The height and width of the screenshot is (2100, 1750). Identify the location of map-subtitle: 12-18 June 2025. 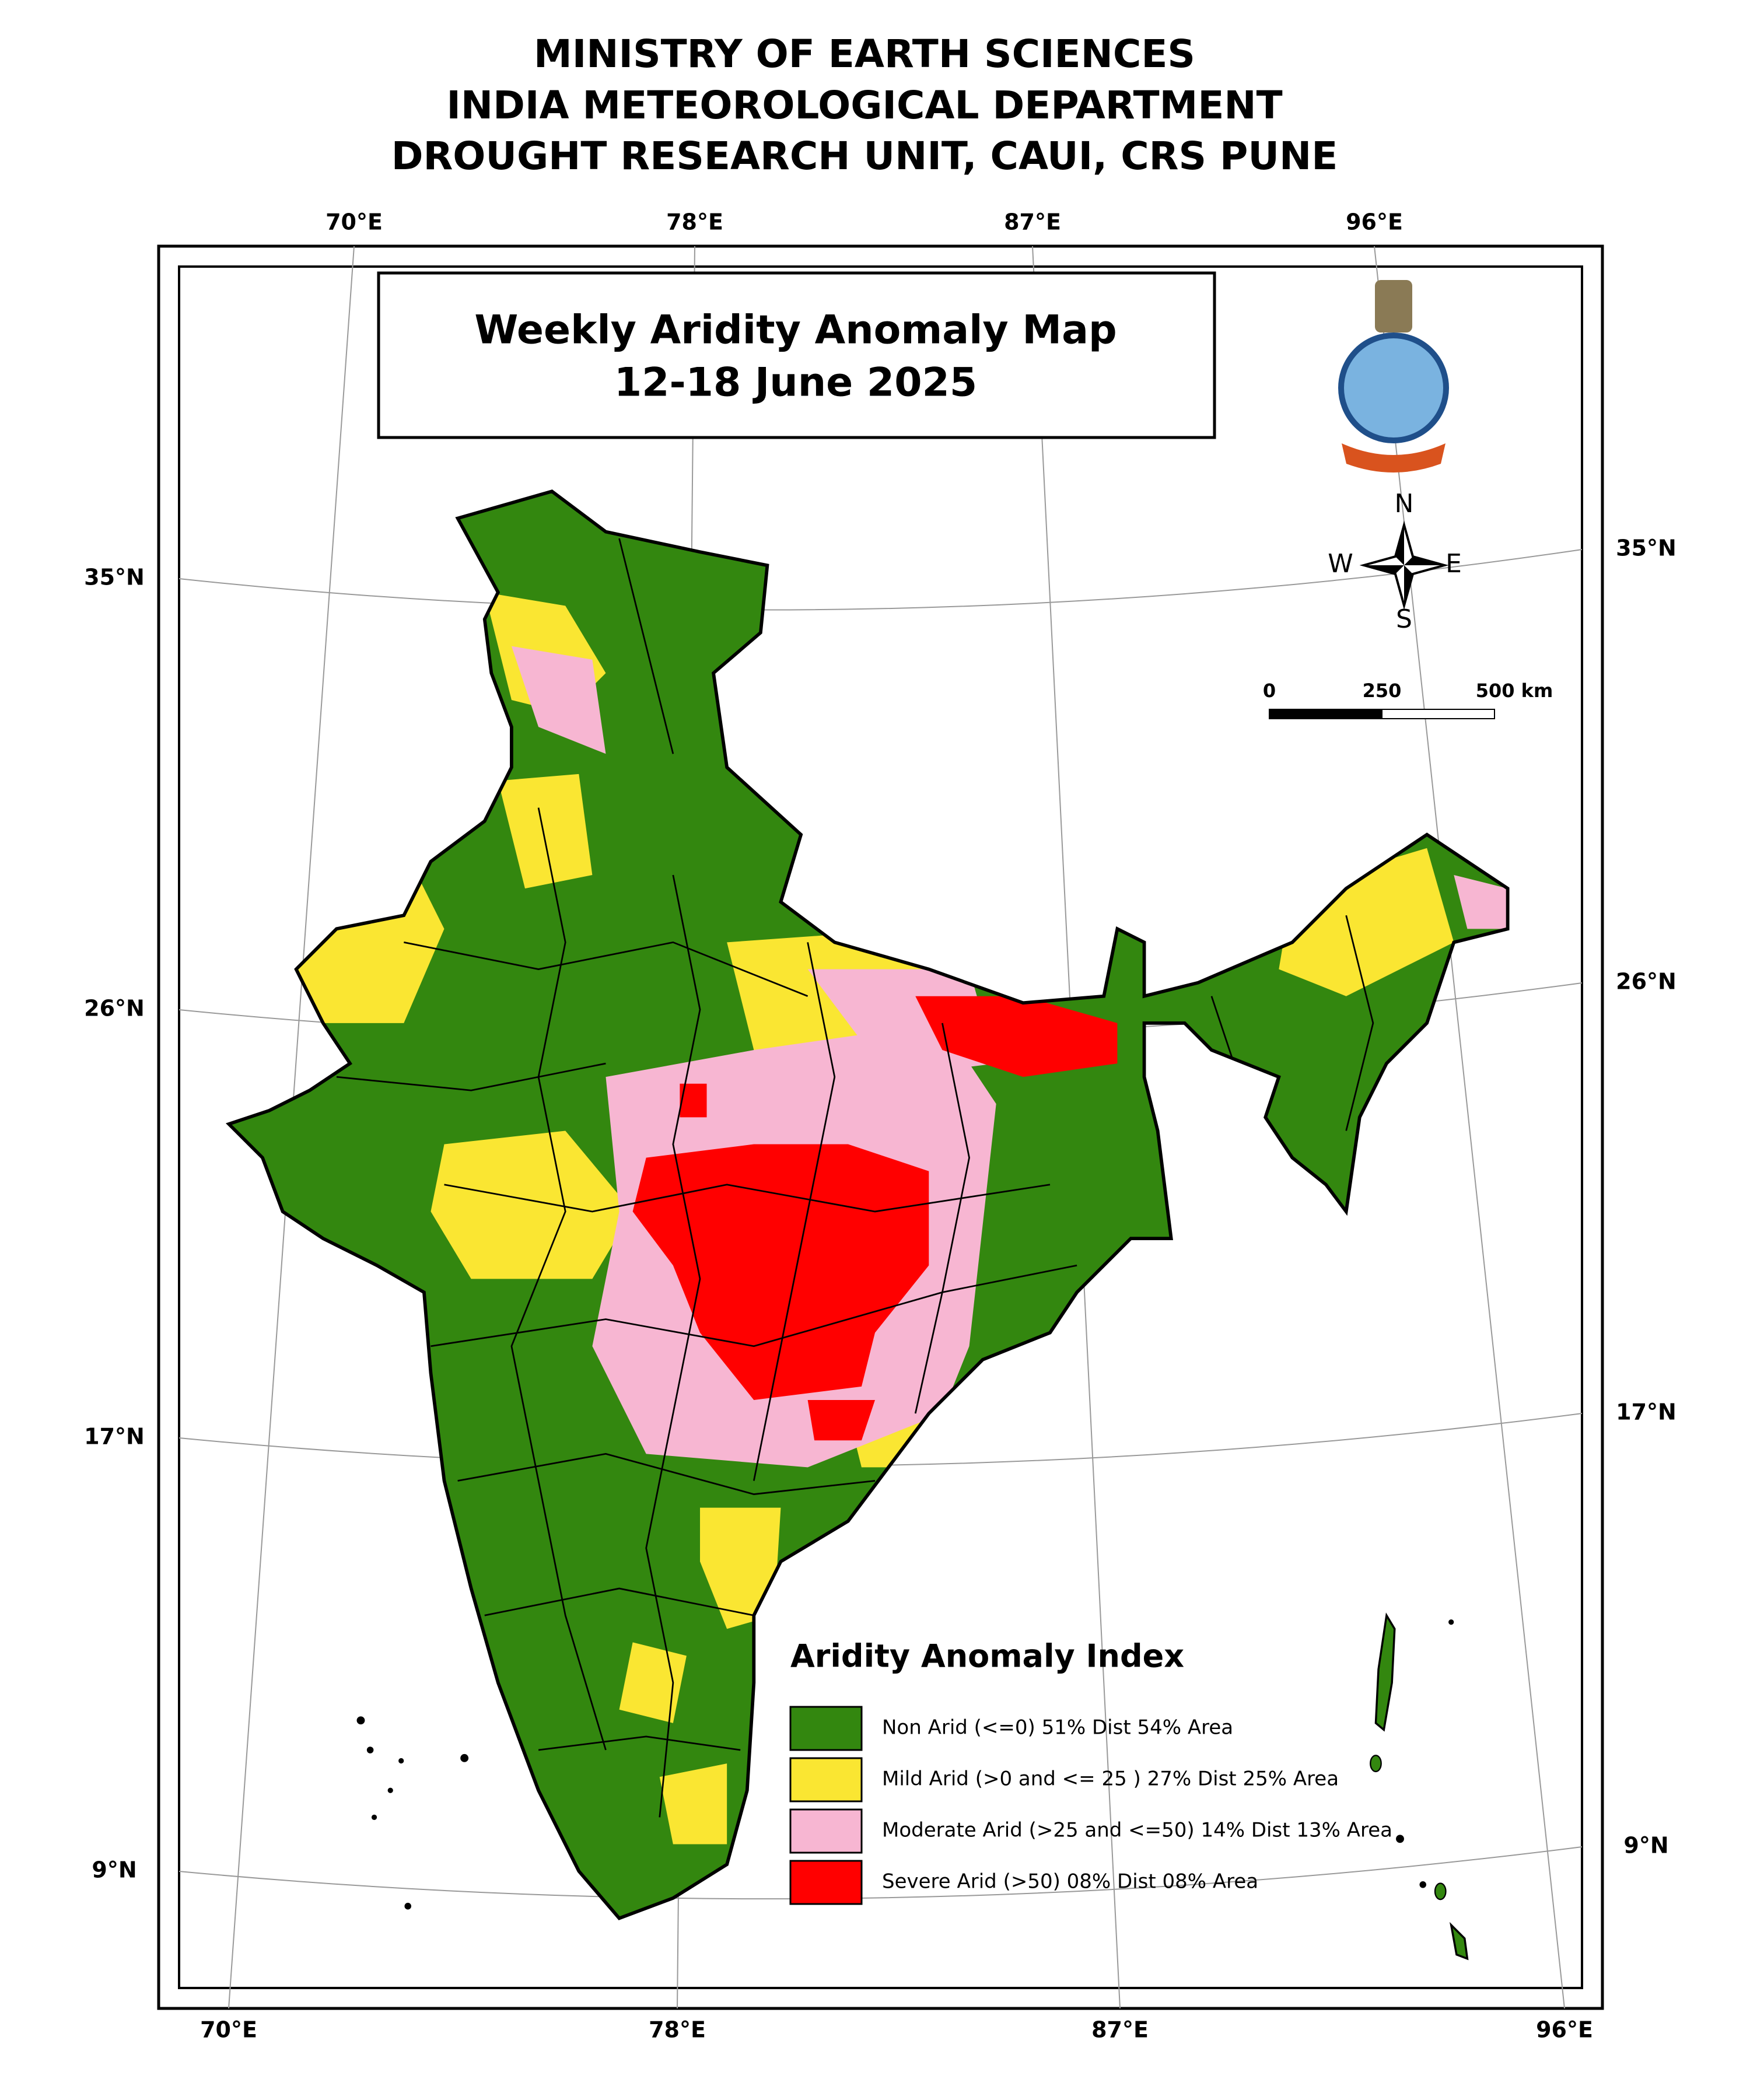
(795, 383).